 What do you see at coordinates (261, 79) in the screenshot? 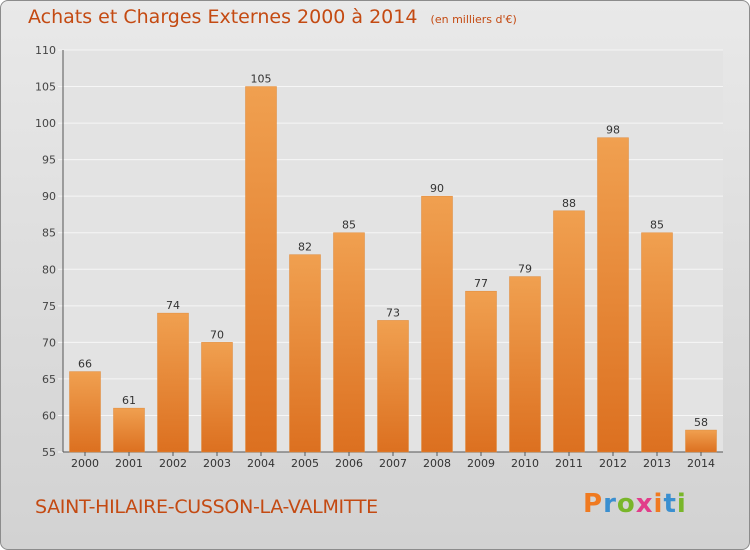
I see `bar-value-label: 105` at bounding box center [261, 79].